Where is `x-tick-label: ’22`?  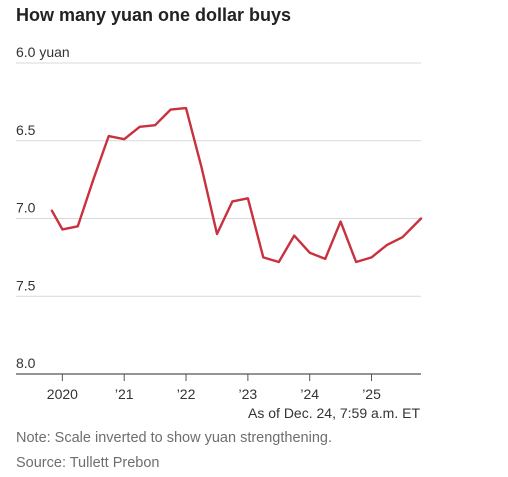
x-tick-label: ’22 is located at coordinates (186, 394).